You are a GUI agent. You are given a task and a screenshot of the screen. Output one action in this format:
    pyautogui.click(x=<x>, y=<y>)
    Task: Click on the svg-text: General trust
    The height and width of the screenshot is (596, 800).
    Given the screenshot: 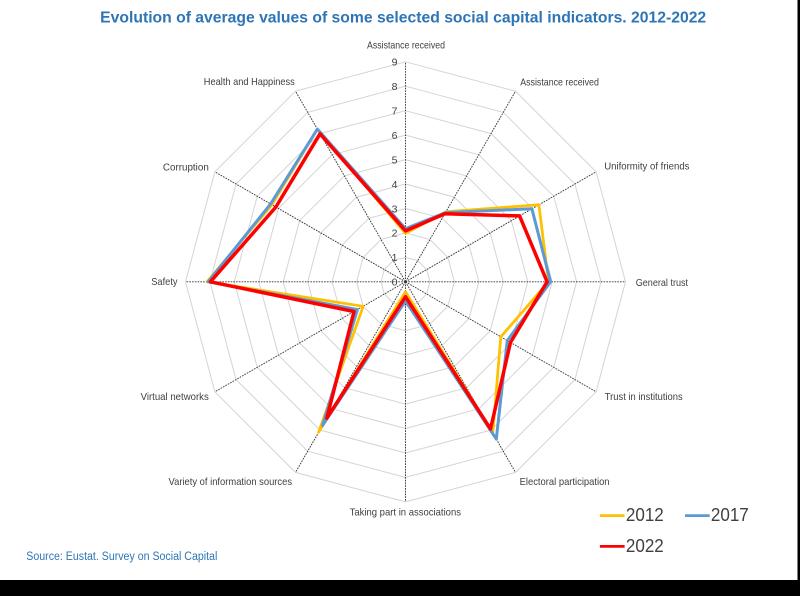 What is the action you would take?
    pyautogui.click(x=662, y=283)
    